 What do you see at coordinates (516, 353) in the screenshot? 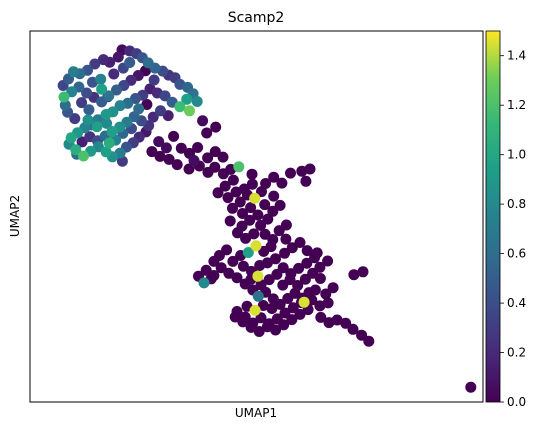
I see `colorbar-tick-label: 0.2` at bounding box center [516, 353].